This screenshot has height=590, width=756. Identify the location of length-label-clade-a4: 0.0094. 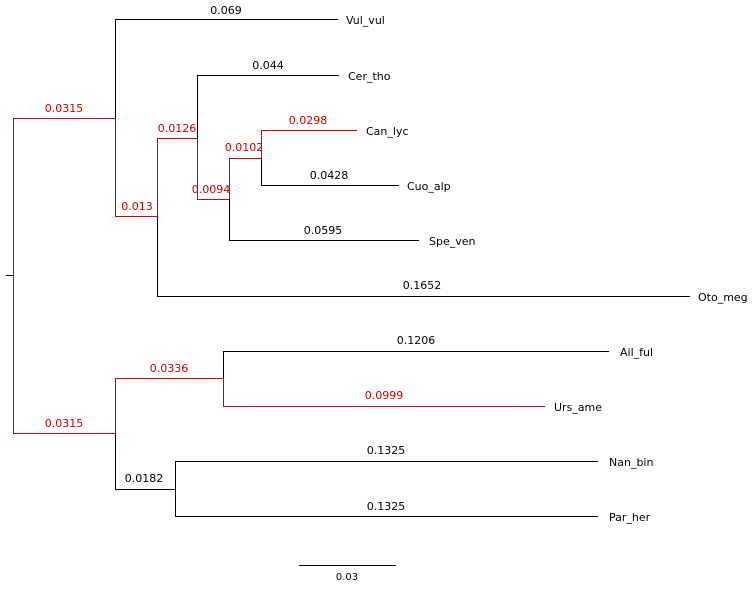
(211, 189).